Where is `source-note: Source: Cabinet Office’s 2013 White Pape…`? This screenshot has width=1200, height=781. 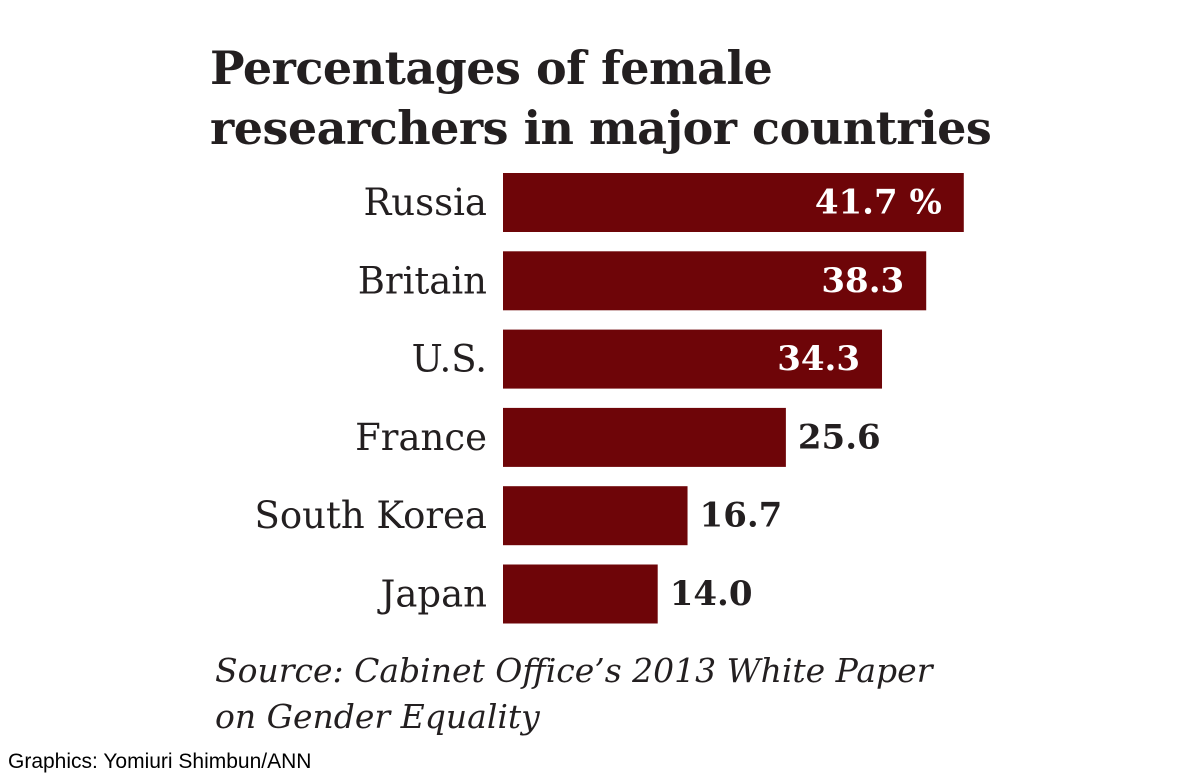 source-note: Source: Cabinet Office’s 2013 White Pape… is located at coordinates (665, 694).